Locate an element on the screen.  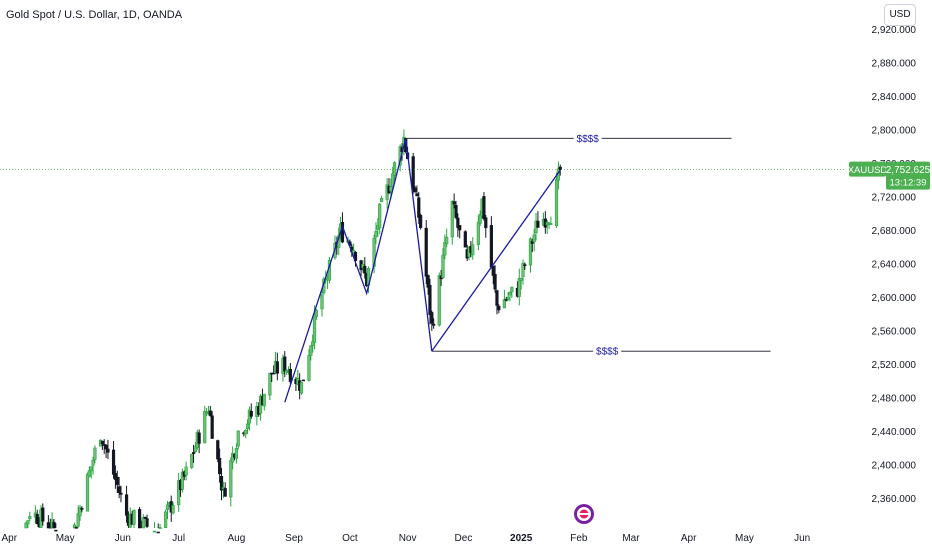
x-tick-label: Nov is located at coordinates (408, 538).